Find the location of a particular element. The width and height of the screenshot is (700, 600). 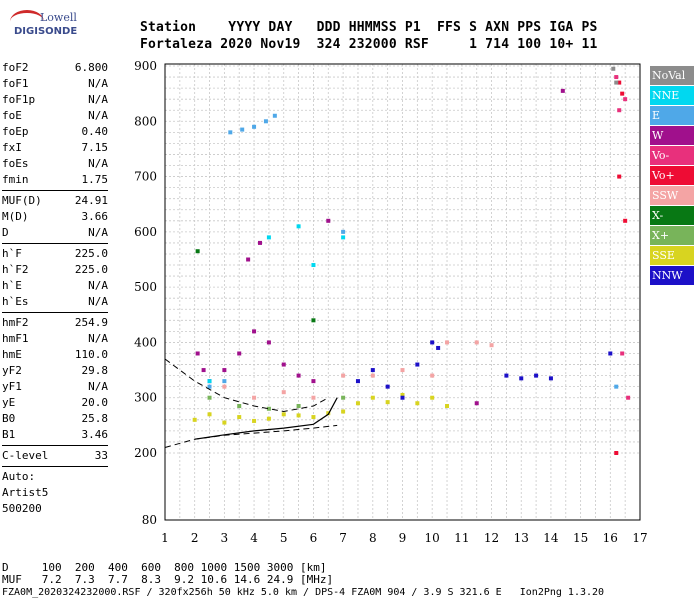

param-value: 110.0 is located at coordinates (91, 354).